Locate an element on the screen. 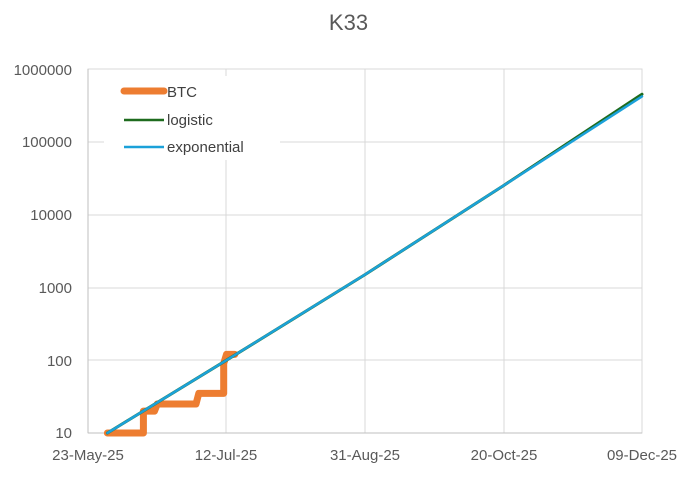 This screenshot has height=495, width=697. legend-label: logistic is located at coordinates (190, 120).